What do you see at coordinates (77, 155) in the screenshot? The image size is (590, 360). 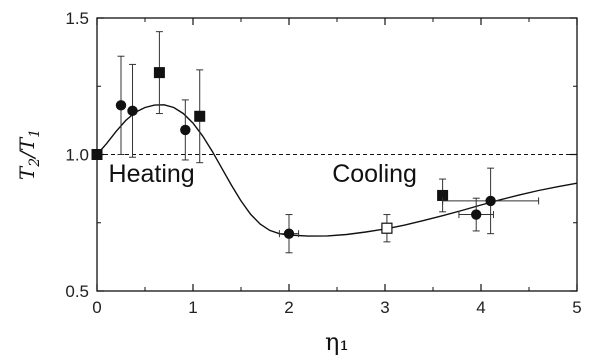 I see `y-tick-label: 1.0` at bounding box center [77, 155].